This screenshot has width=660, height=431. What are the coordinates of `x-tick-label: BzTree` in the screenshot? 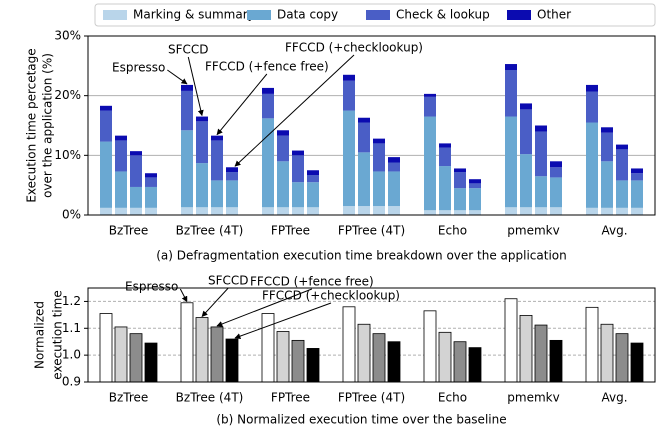 It's located at (129, 398).